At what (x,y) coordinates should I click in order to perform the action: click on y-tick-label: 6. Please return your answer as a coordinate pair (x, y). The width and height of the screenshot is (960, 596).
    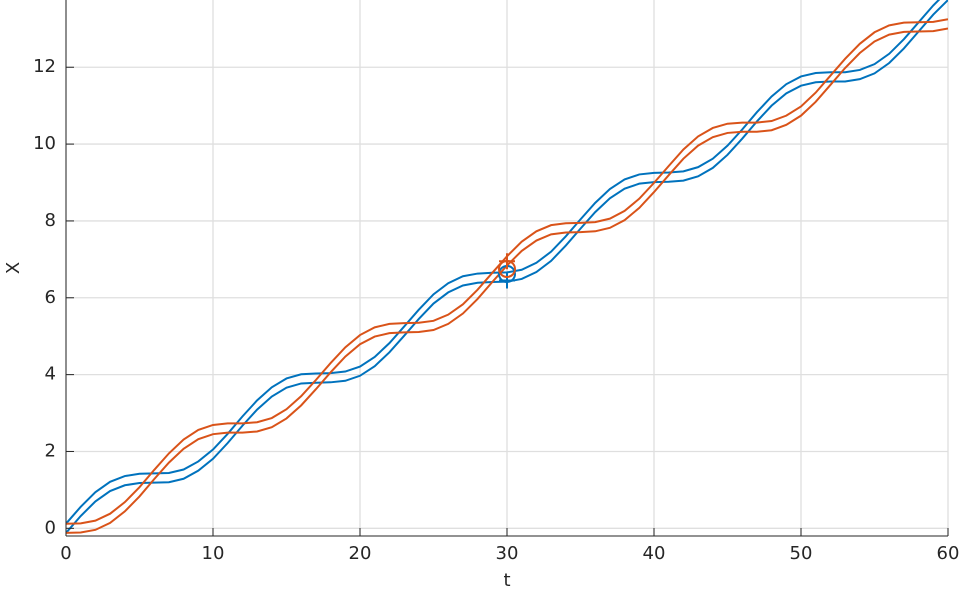
    Looking at the image, I should click on (50, 297).